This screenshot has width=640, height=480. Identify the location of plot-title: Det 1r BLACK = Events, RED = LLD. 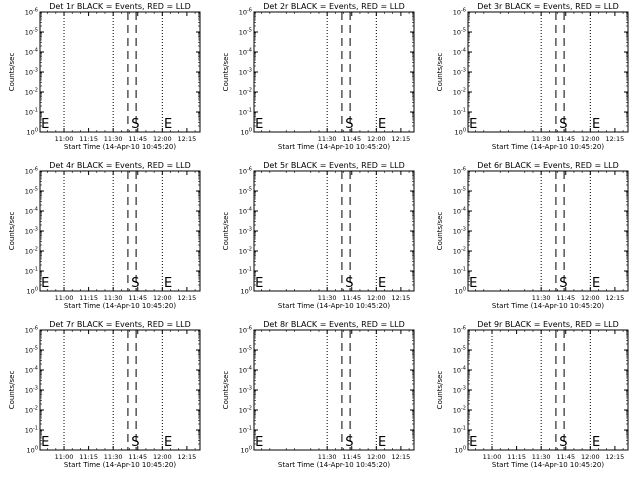
(120, 6).